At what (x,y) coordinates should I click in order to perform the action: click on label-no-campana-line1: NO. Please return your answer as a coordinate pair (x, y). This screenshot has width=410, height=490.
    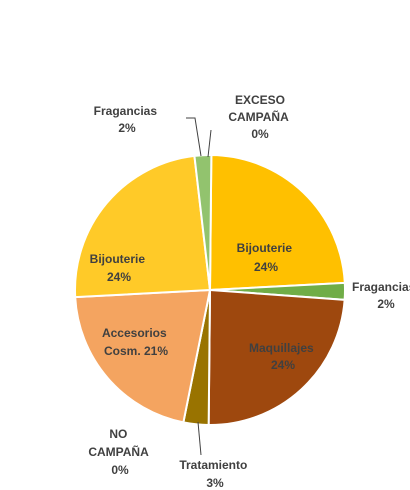
    Looking at the image, I should click on (118, 434).